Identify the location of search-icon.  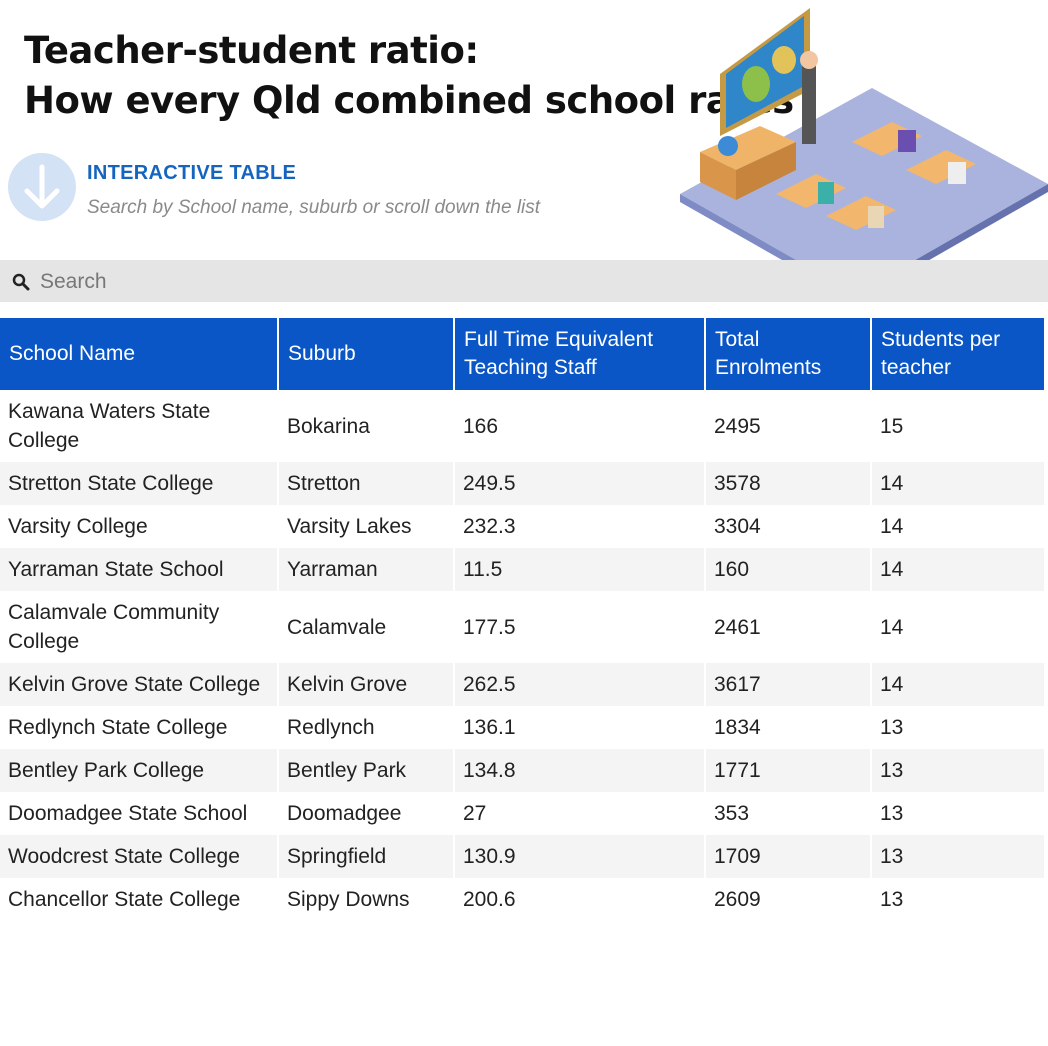
(21, 282).